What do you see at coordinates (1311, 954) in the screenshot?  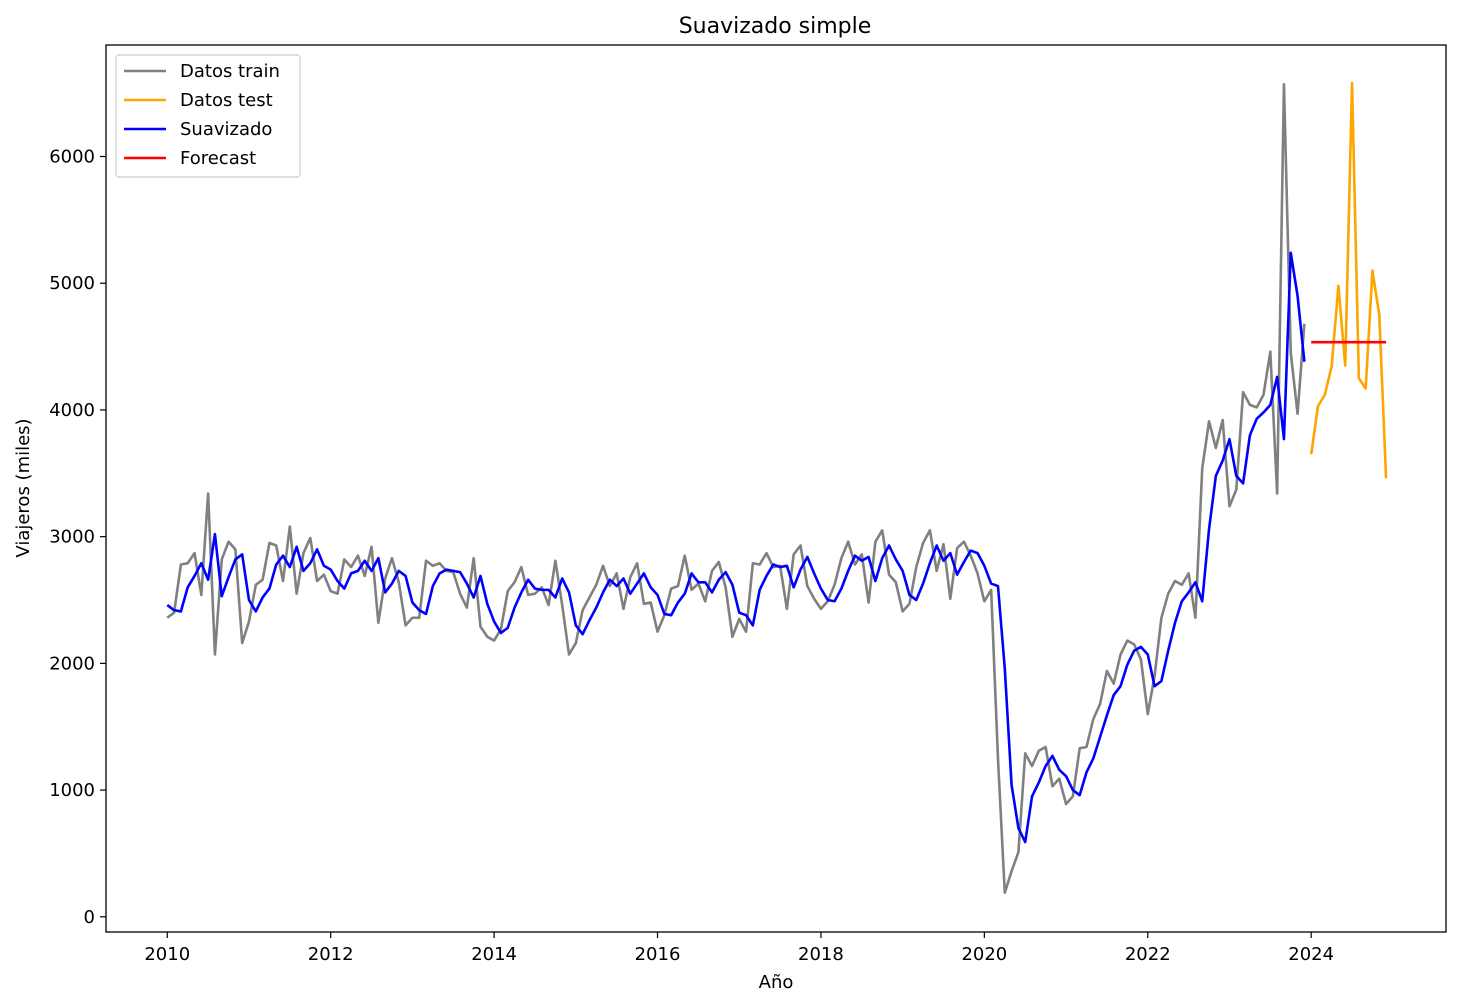 I see `x-tick-label: 2024` at bounding box center [1311, 954].